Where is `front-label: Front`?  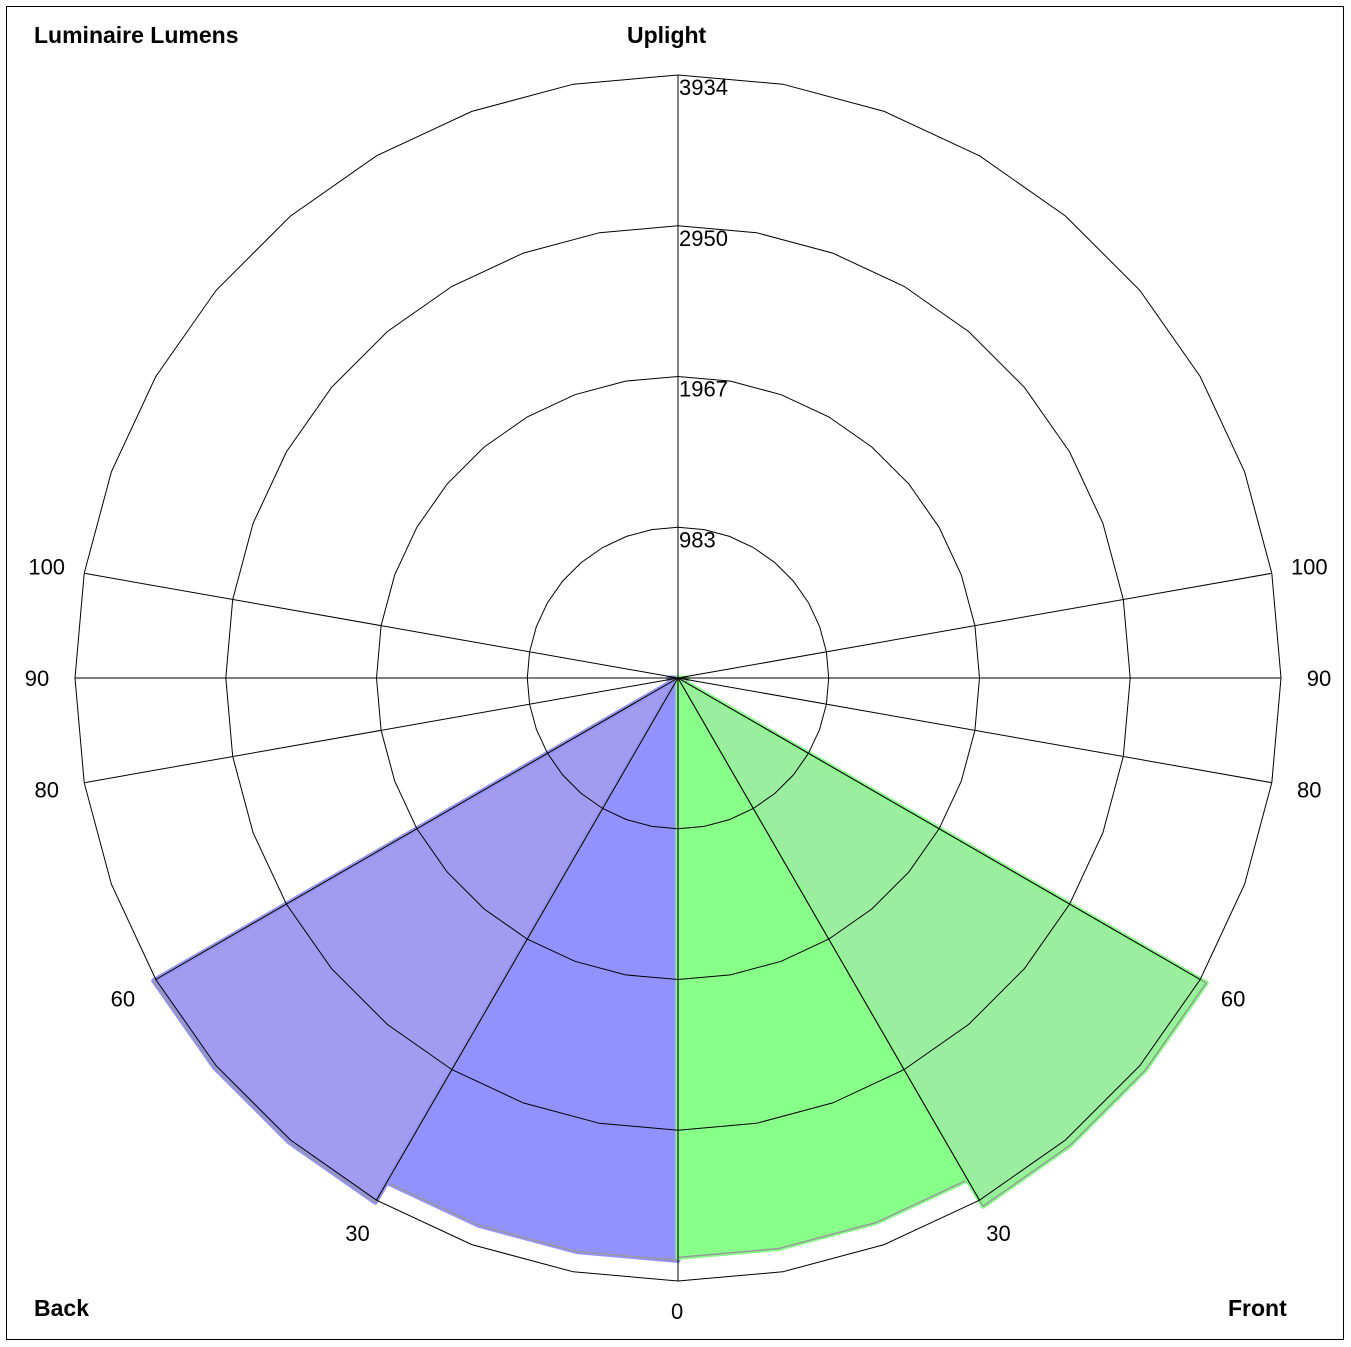 front-label: Front is located at coordinates (1257, 1308).